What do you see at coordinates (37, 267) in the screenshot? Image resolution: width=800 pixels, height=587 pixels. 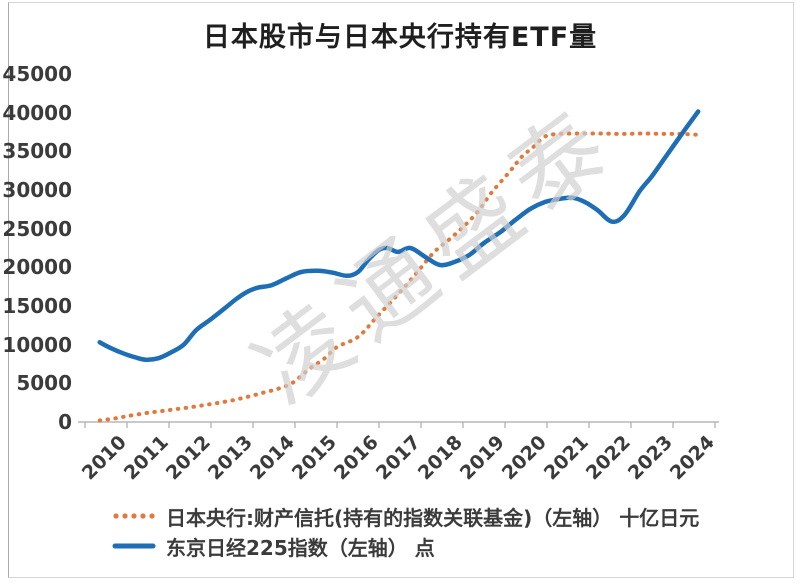 I see `y-axis-label: 20000` at bounding box center [37, 267].